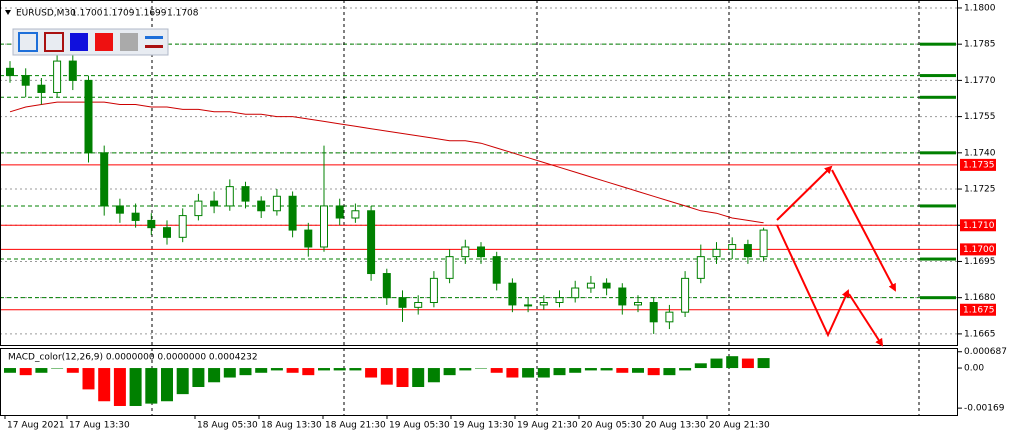 This screenshot has width=1009, height=437. What do you see at coordinates (129, 42) in the screenshot?
I see `tool-fill-gray` at bounding box center [129, 42].